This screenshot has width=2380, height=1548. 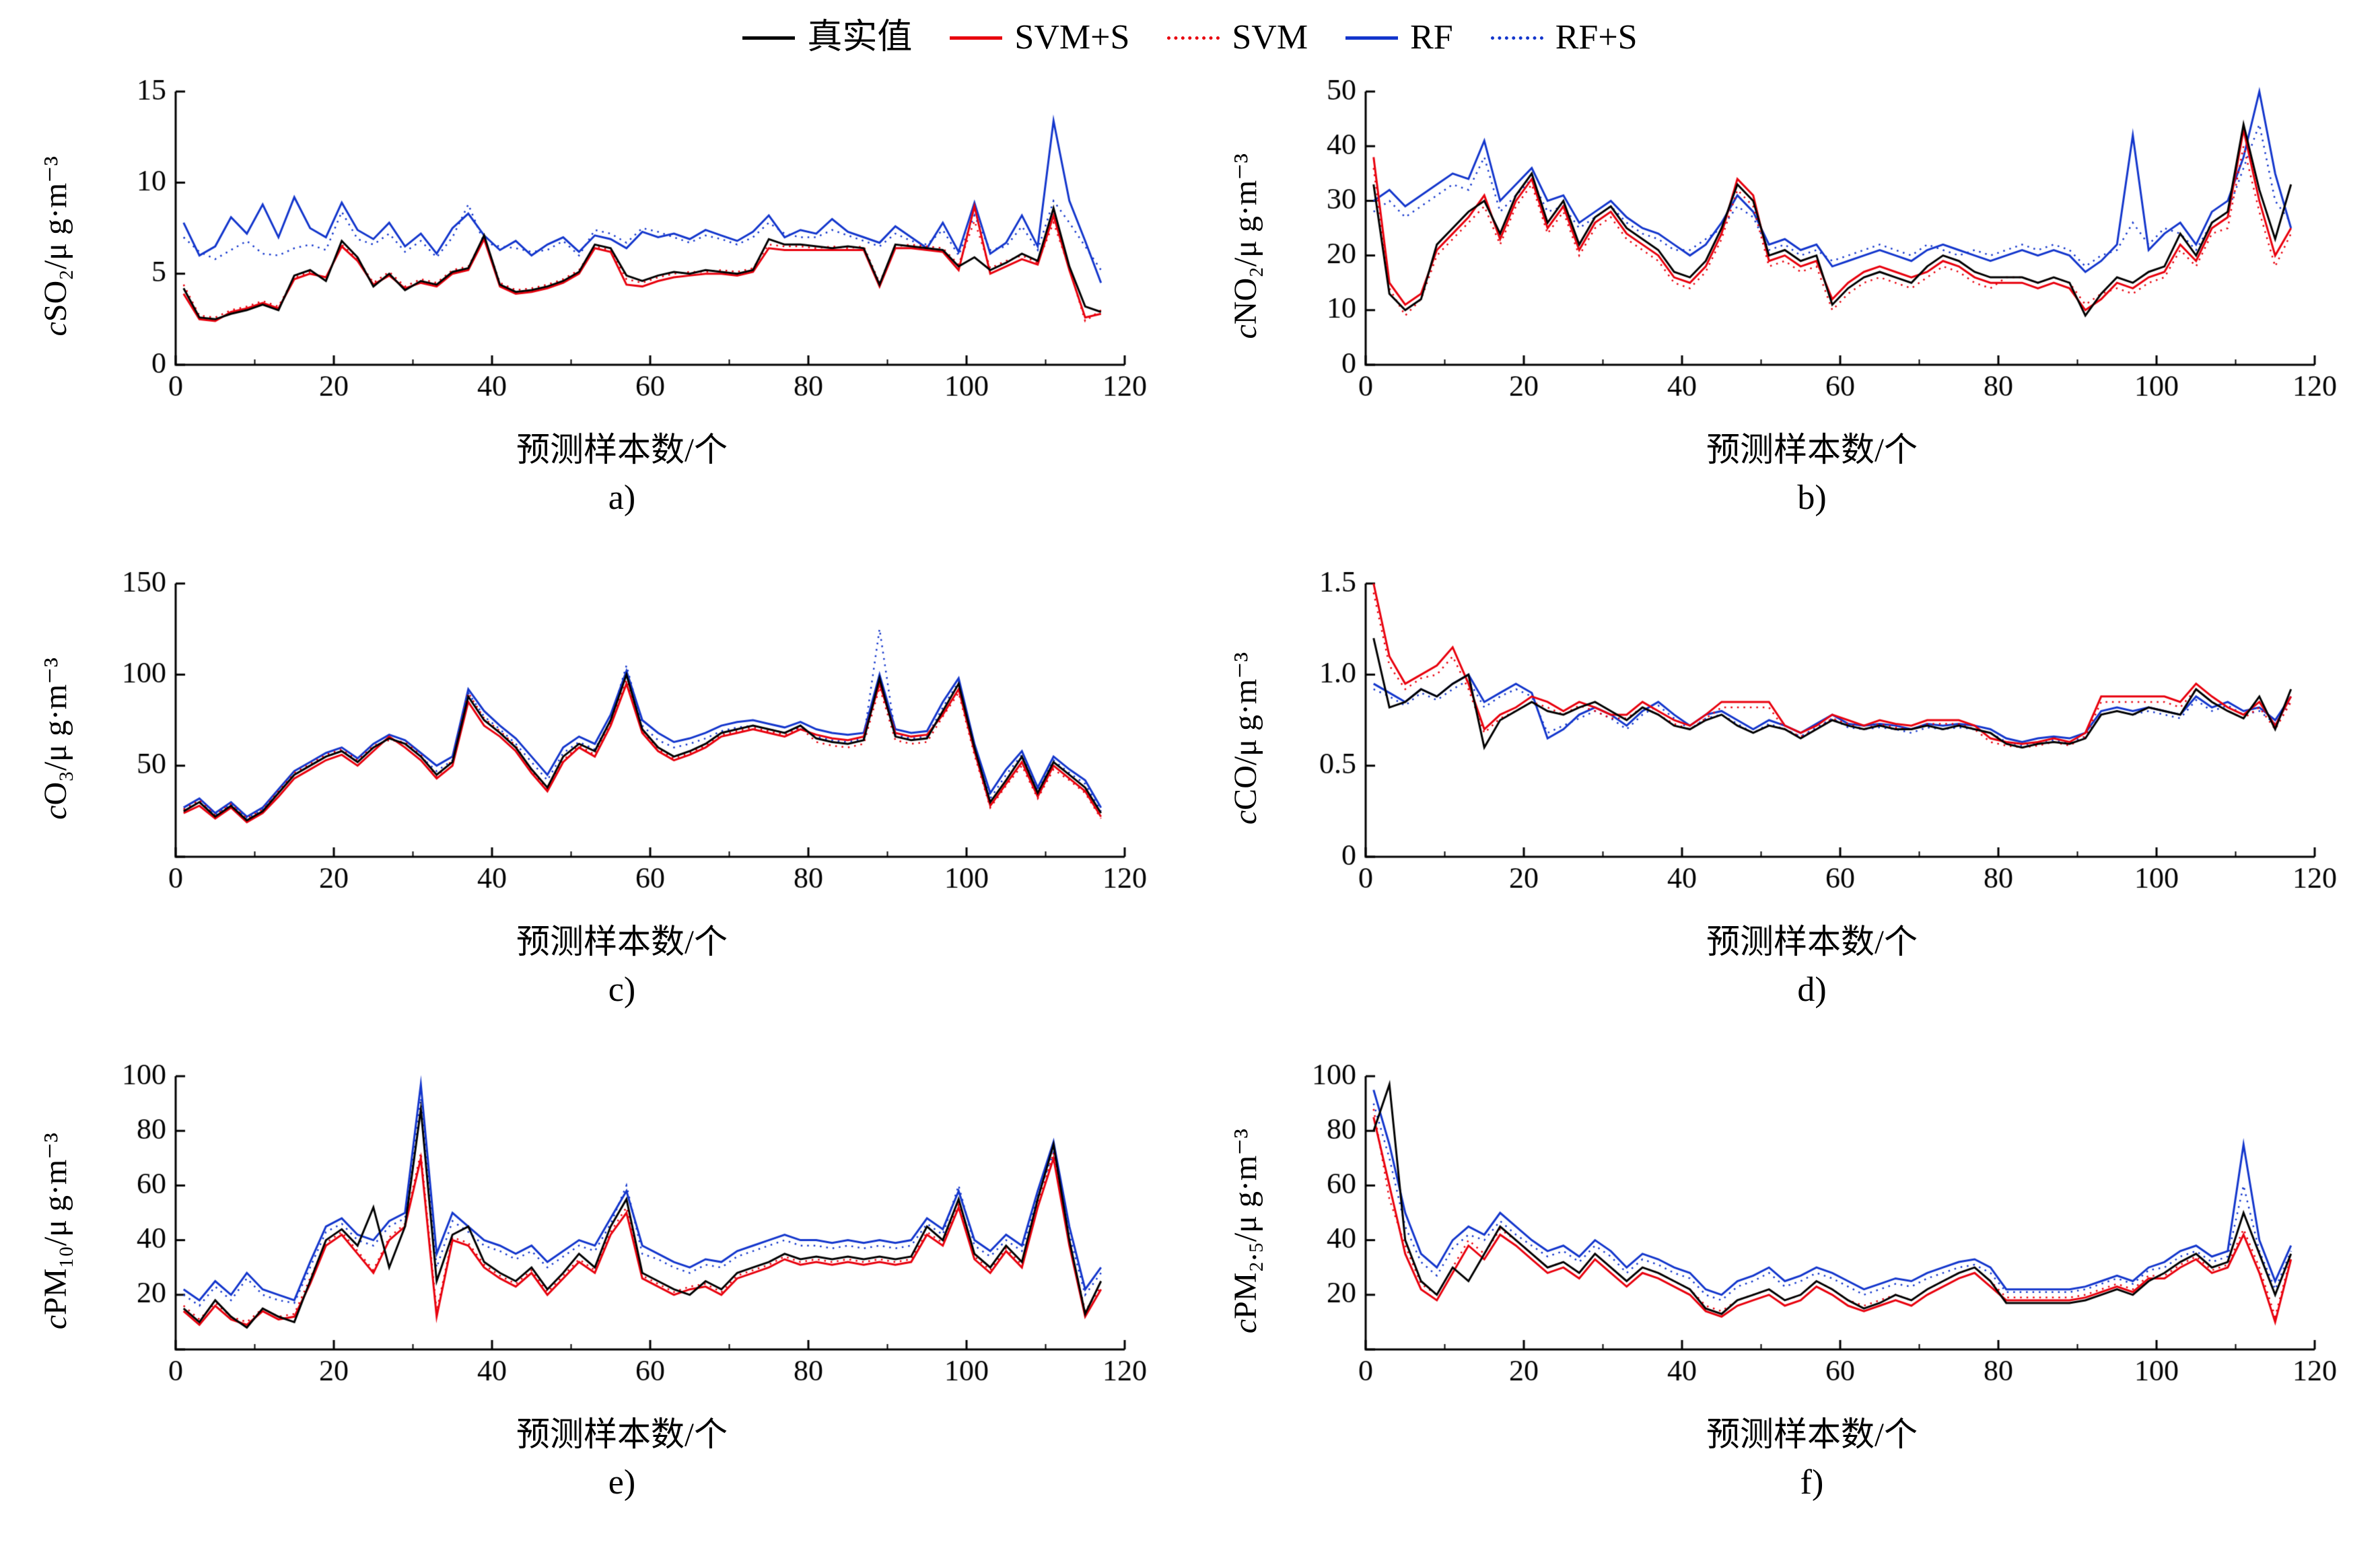 I want to click on chart-canvas-so2, so click(x=622, y=246).